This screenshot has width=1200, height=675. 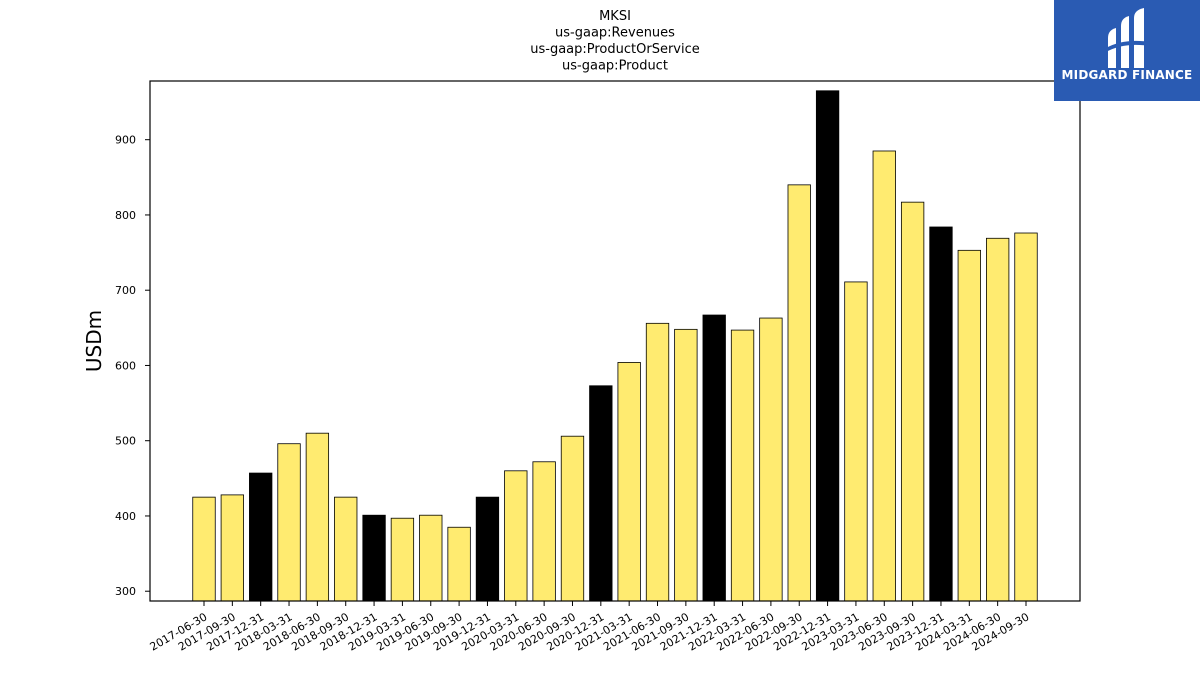 I want to click on title-line-1: MKSI, so click(x=615, y=16).